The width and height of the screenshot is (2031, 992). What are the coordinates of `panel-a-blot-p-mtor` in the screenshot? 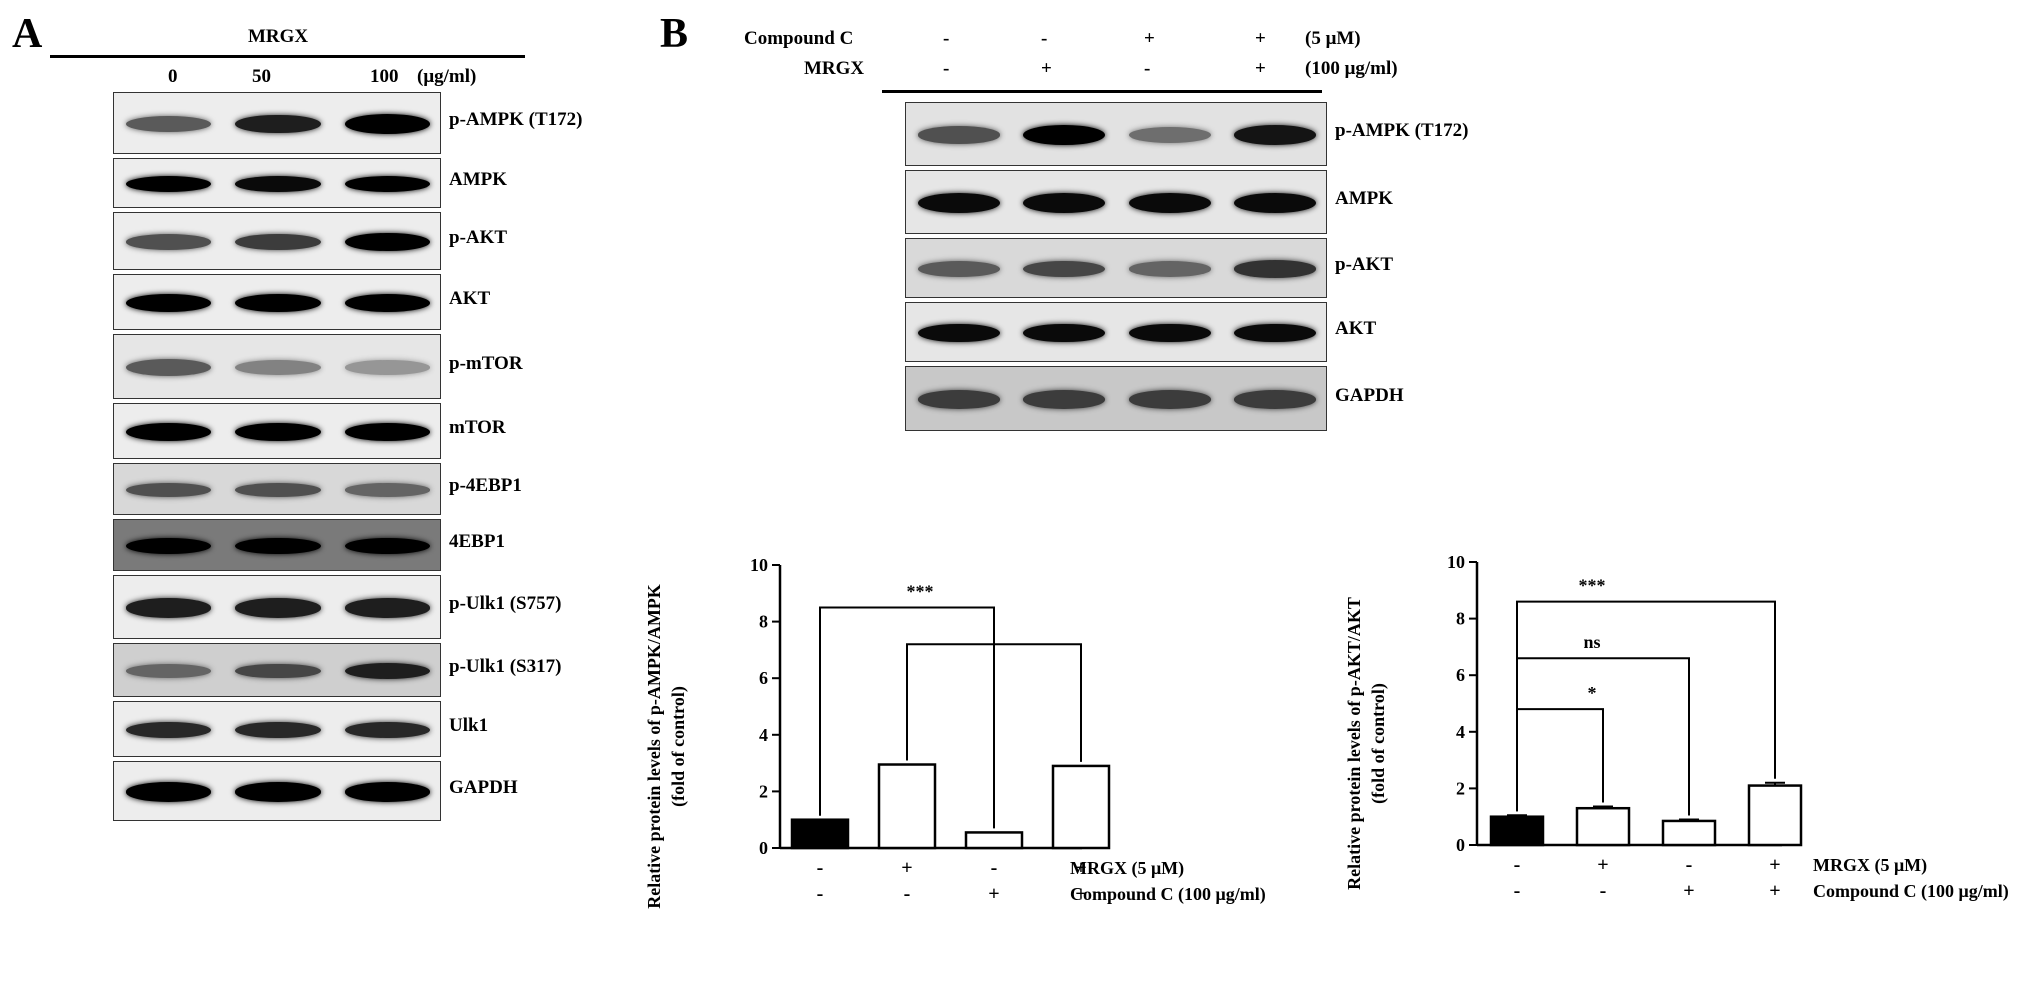 It's located at (277, 366).